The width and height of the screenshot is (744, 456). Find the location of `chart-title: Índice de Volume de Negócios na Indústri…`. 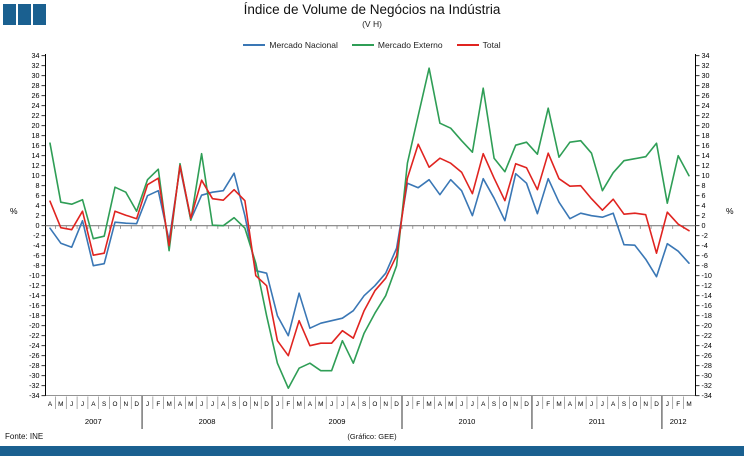

chart-title: Índice de Volume de Negócios na Indústri… is located at coordinates (372, 9).